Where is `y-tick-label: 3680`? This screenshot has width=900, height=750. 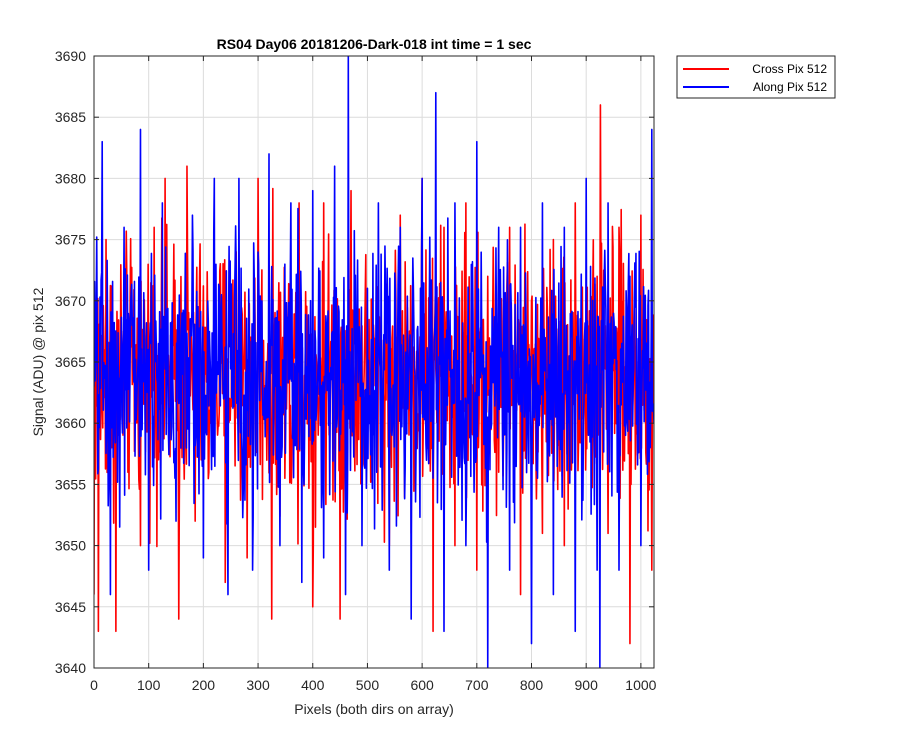
y-tick-label: 3680 is located at coordinates (70, 178).